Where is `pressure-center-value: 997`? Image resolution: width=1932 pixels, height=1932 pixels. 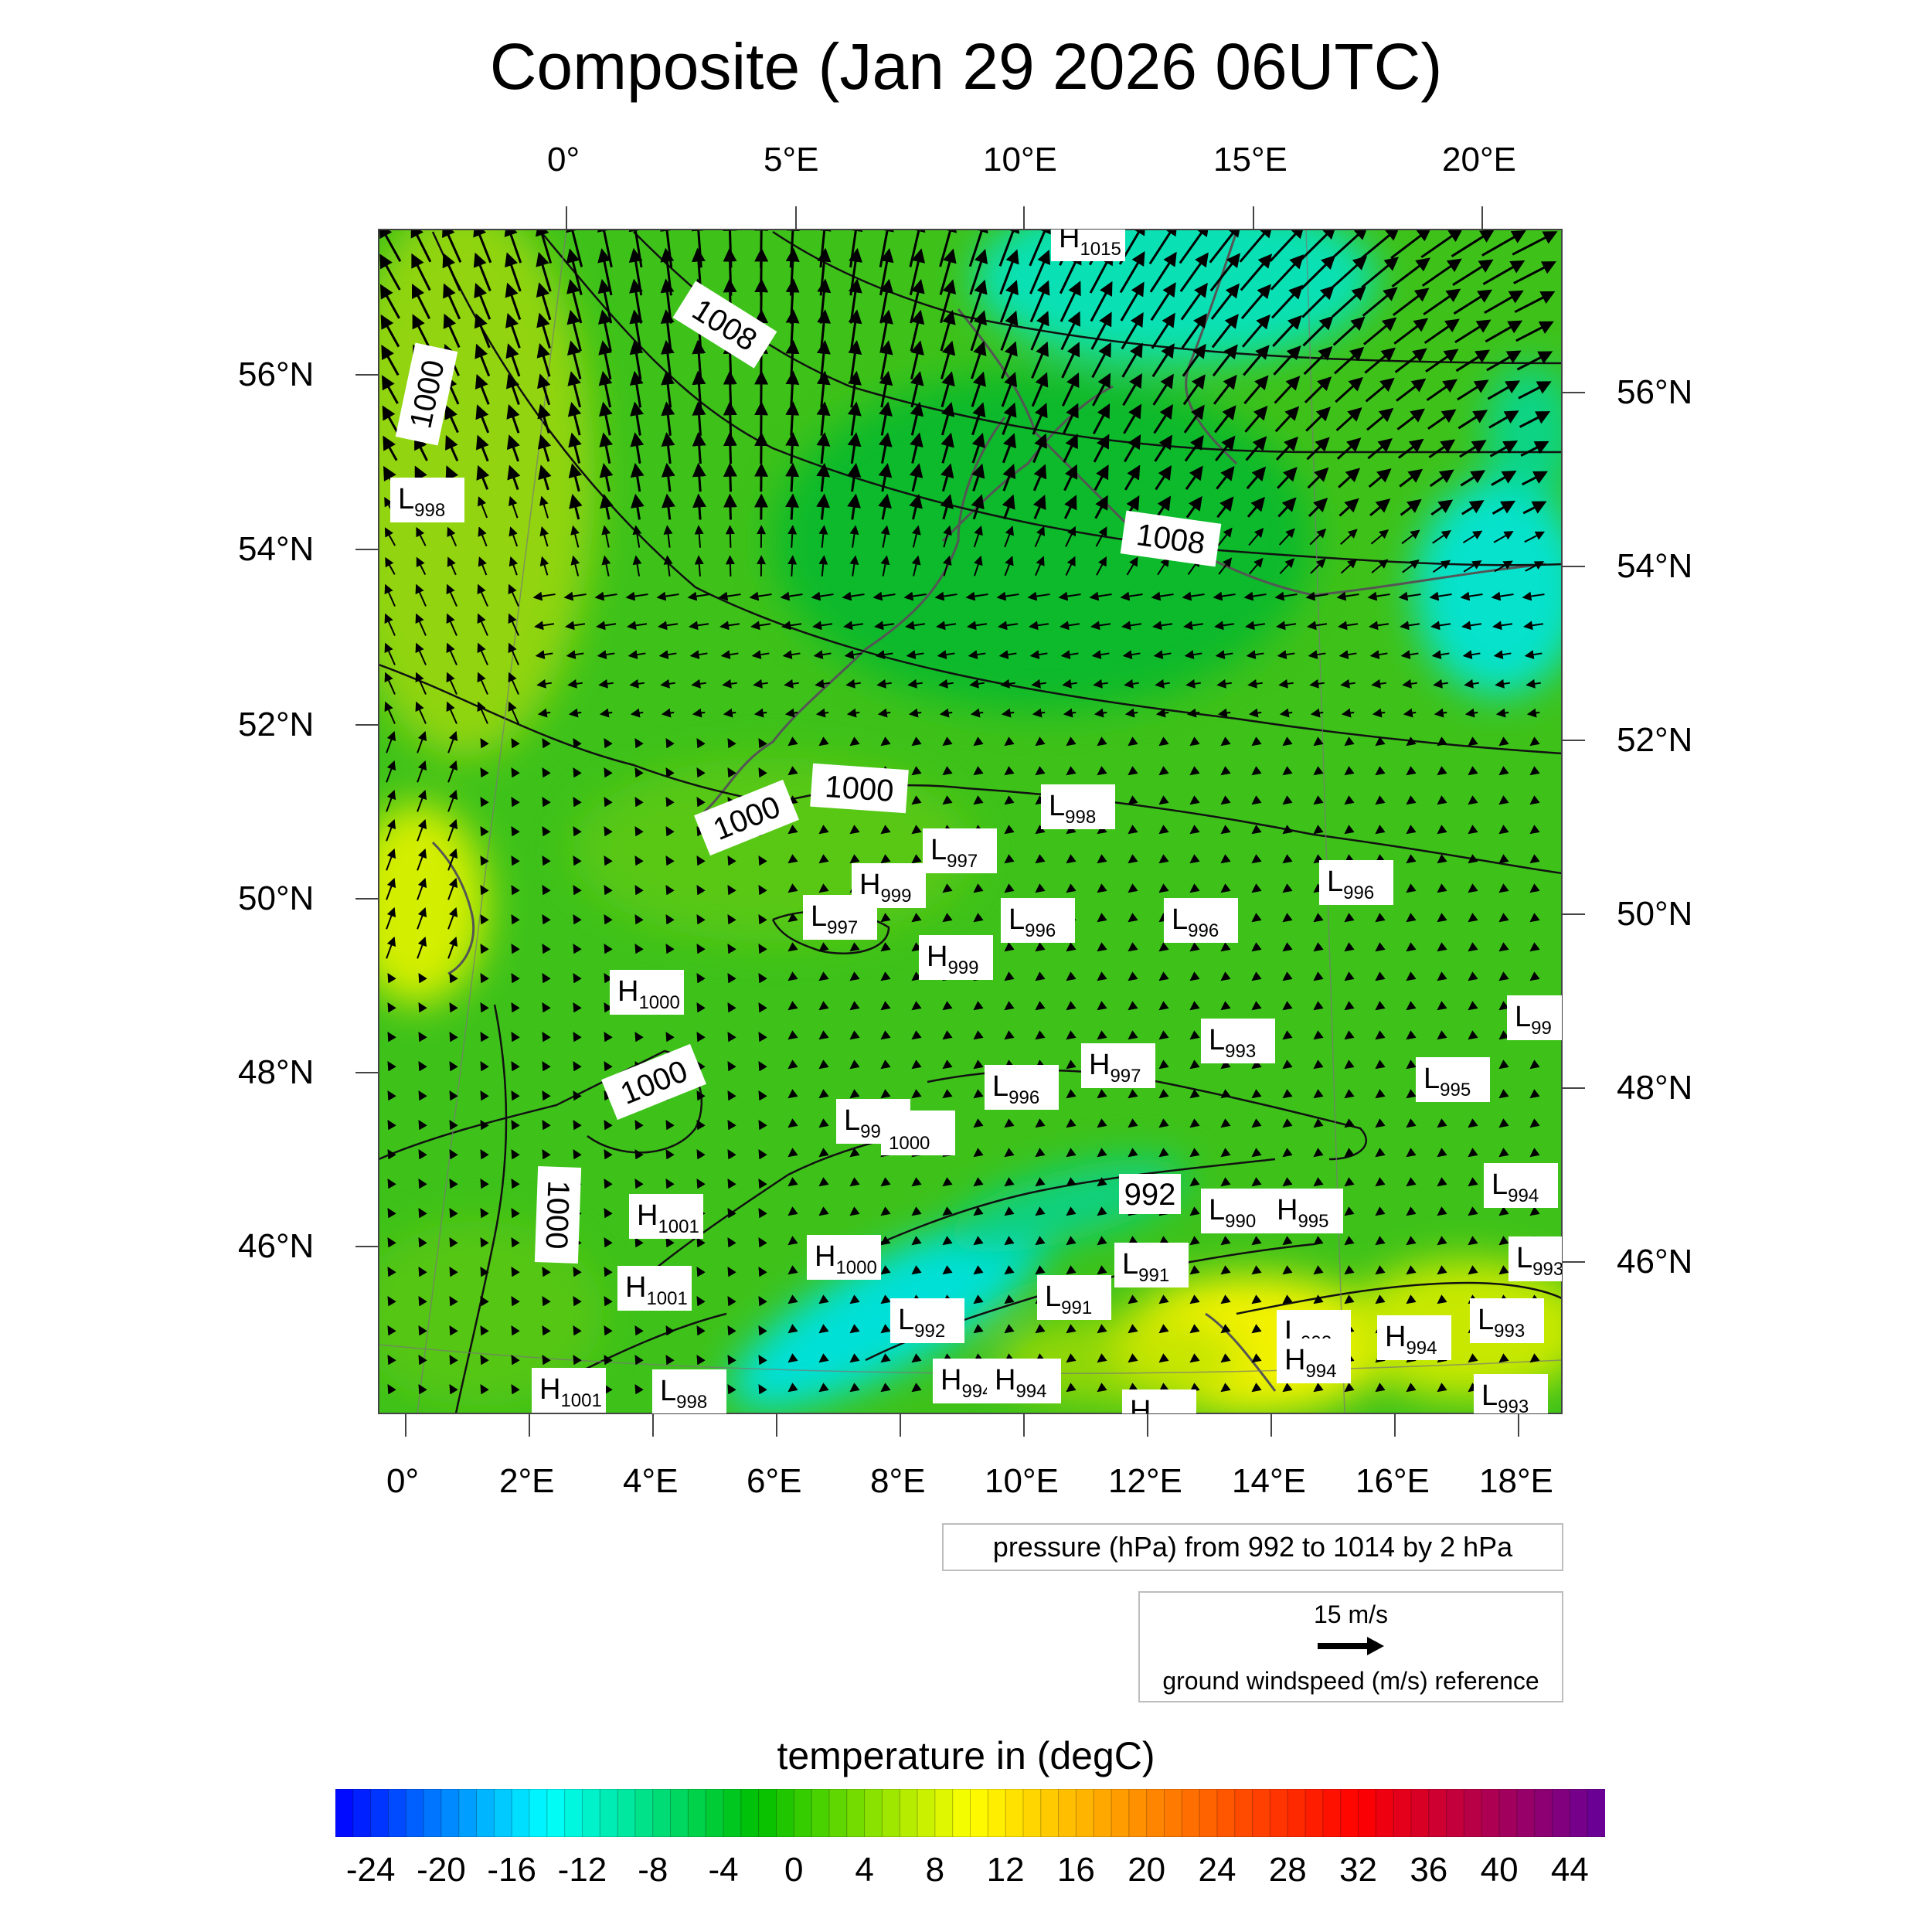
pressure-center-value: 997 is located at coordinates (843, 928).